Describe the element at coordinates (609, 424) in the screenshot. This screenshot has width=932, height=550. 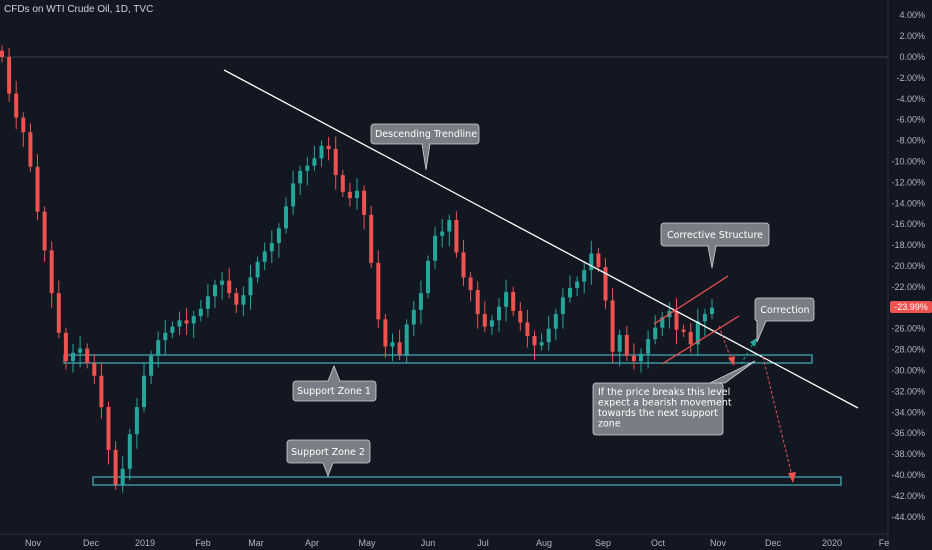
I see `callout-line-4: zone` at that location.